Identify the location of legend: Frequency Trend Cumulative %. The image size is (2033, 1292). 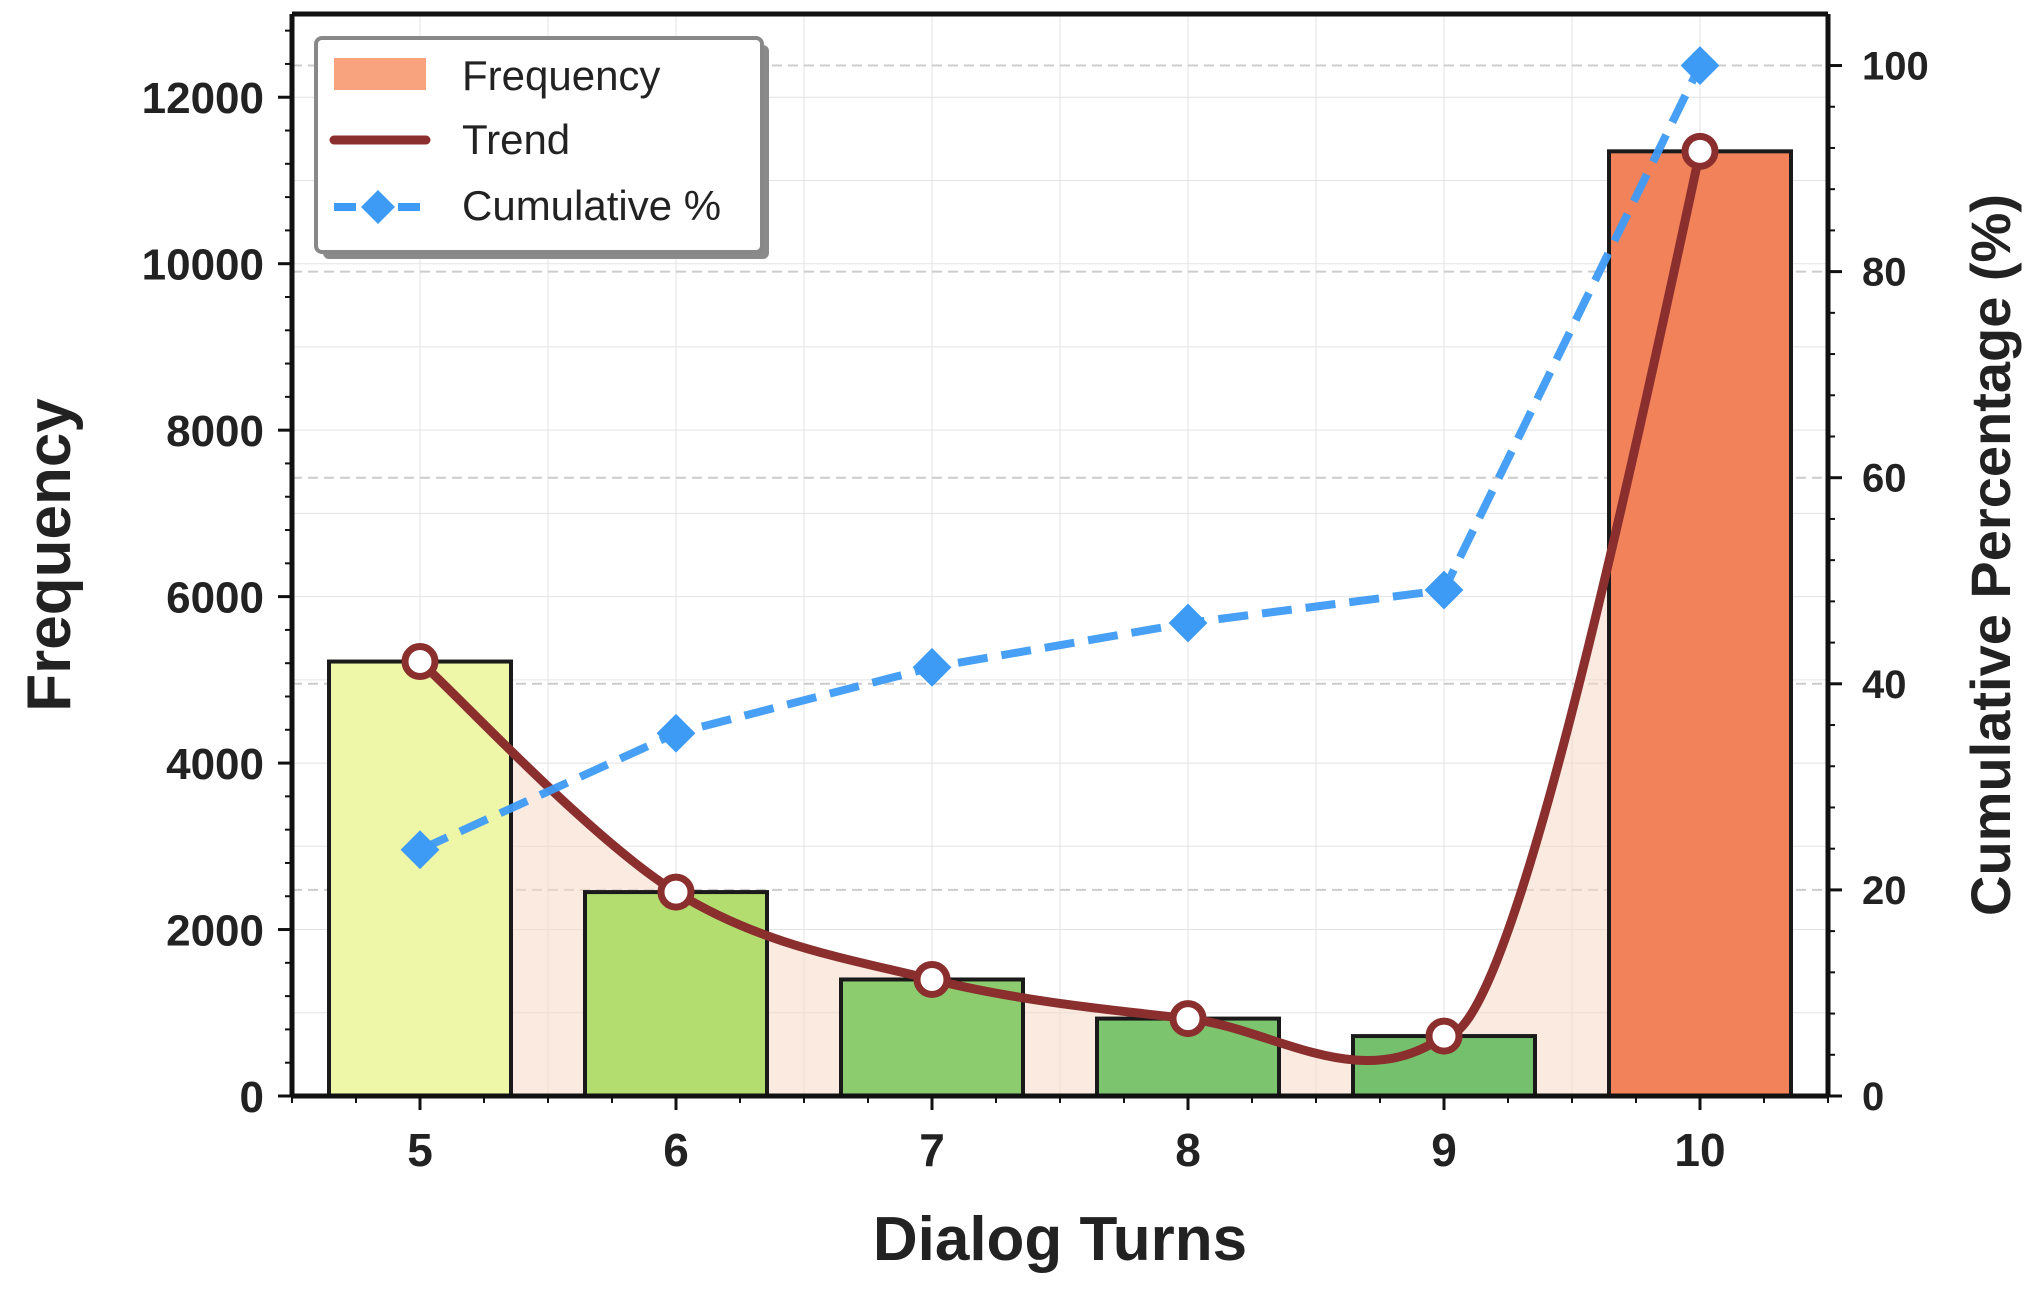
(541, 147).